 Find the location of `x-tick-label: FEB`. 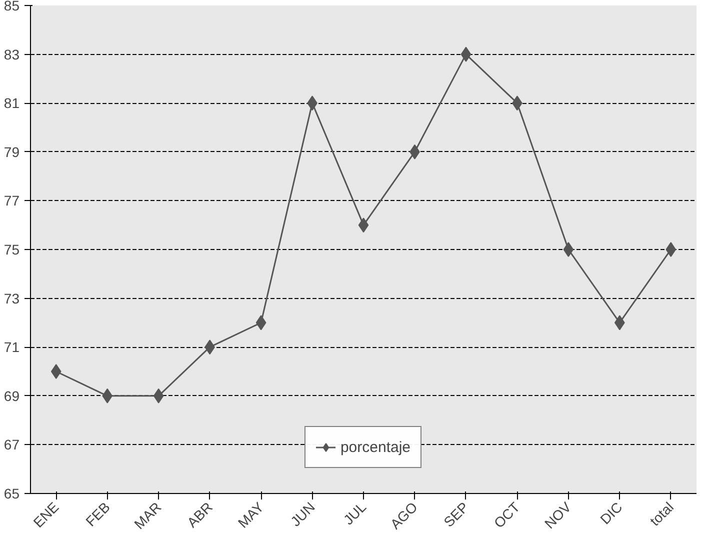

x-tick-label: FEB is located at coordinates (98, 514).